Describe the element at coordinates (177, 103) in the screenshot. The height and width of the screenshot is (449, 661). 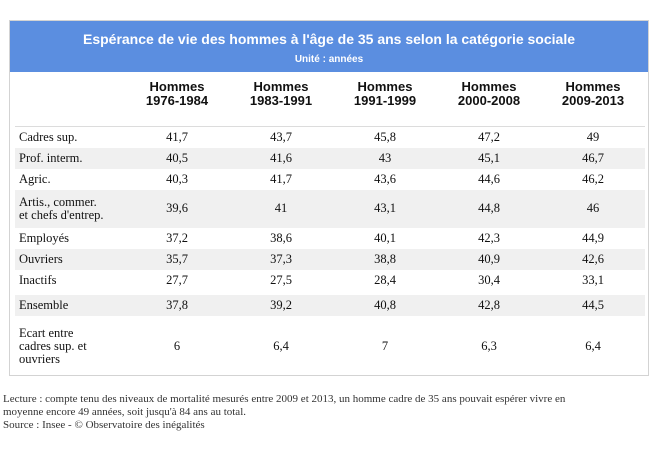
I see `column-header: Hommes 1976-1984` at that location.